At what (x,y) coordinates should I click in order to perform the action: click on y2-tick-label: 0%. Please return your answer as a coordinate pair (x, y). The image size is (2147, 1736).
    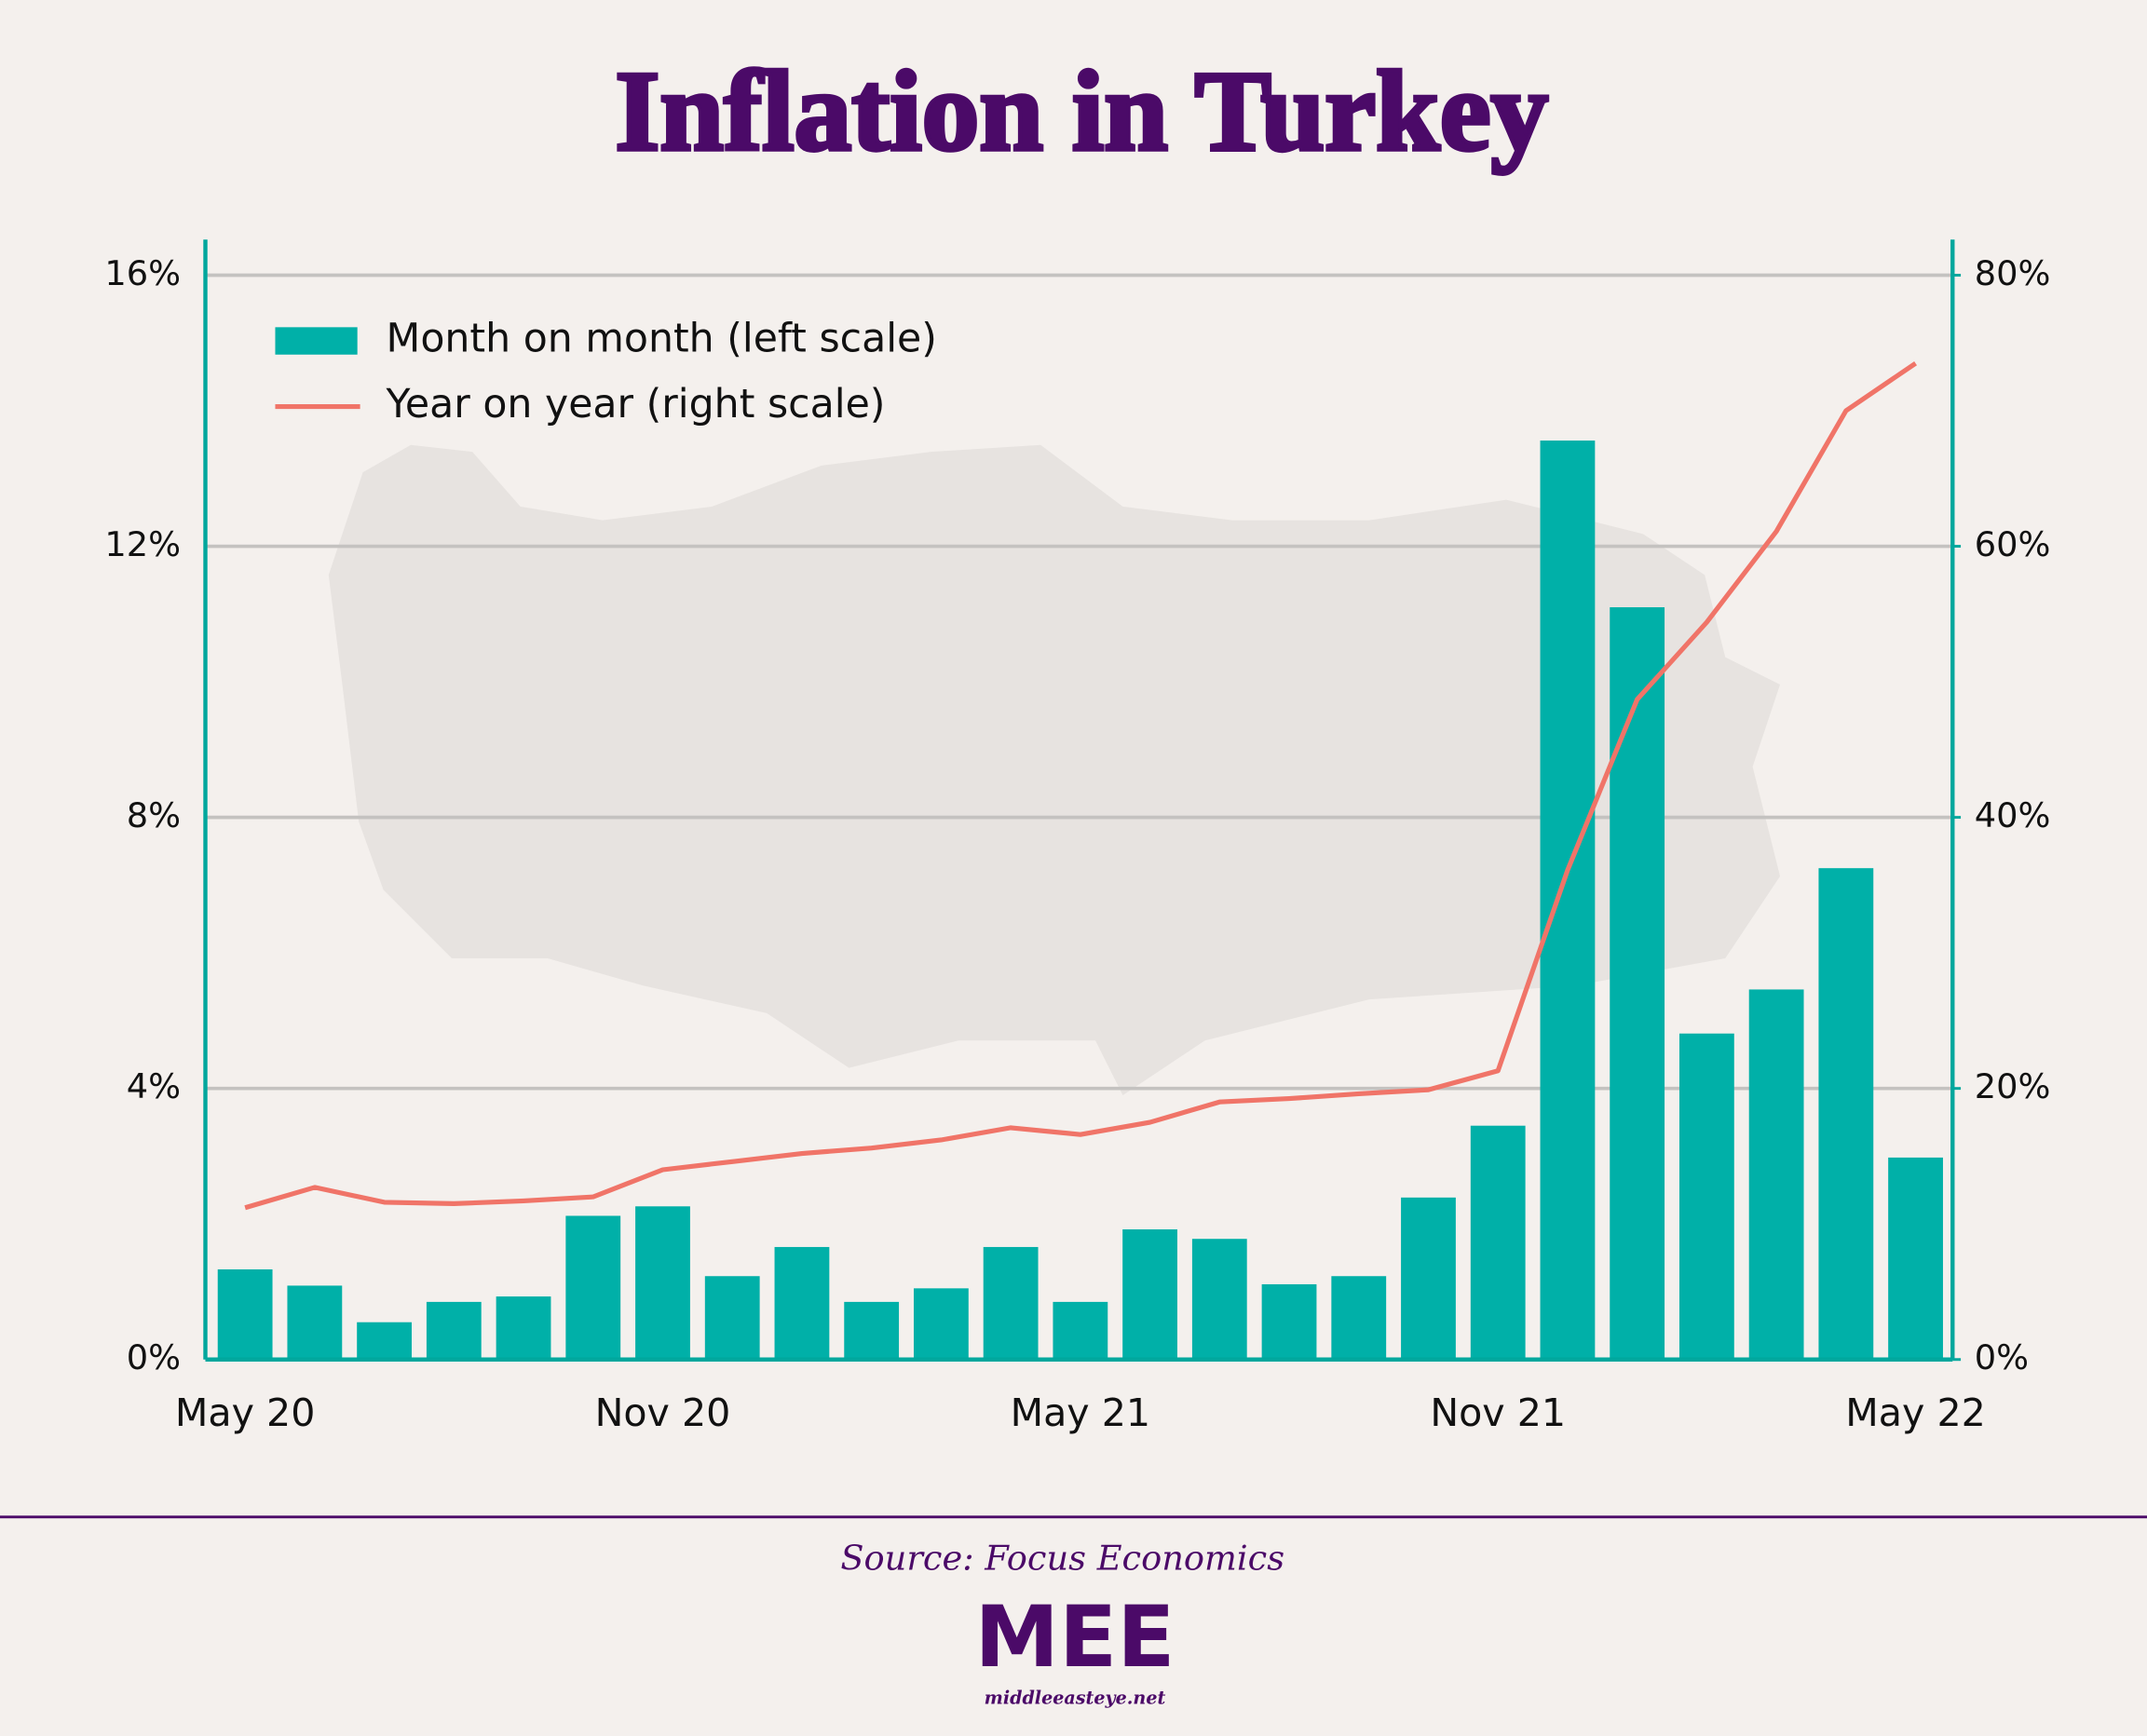
    Looking at the image, I should click on (2002, 1357).